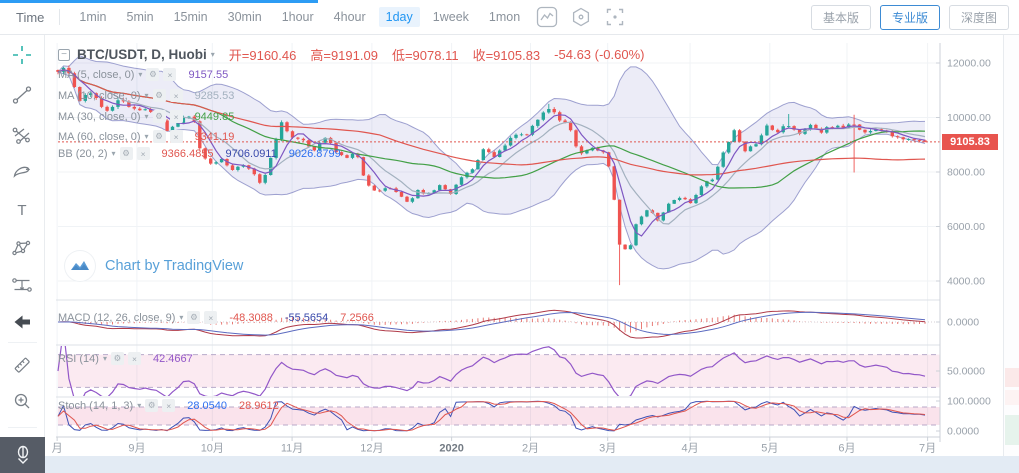 This screenshot has width=1019, height=473. I want to click on orderbook-edge-panel, so click(1011, 245).